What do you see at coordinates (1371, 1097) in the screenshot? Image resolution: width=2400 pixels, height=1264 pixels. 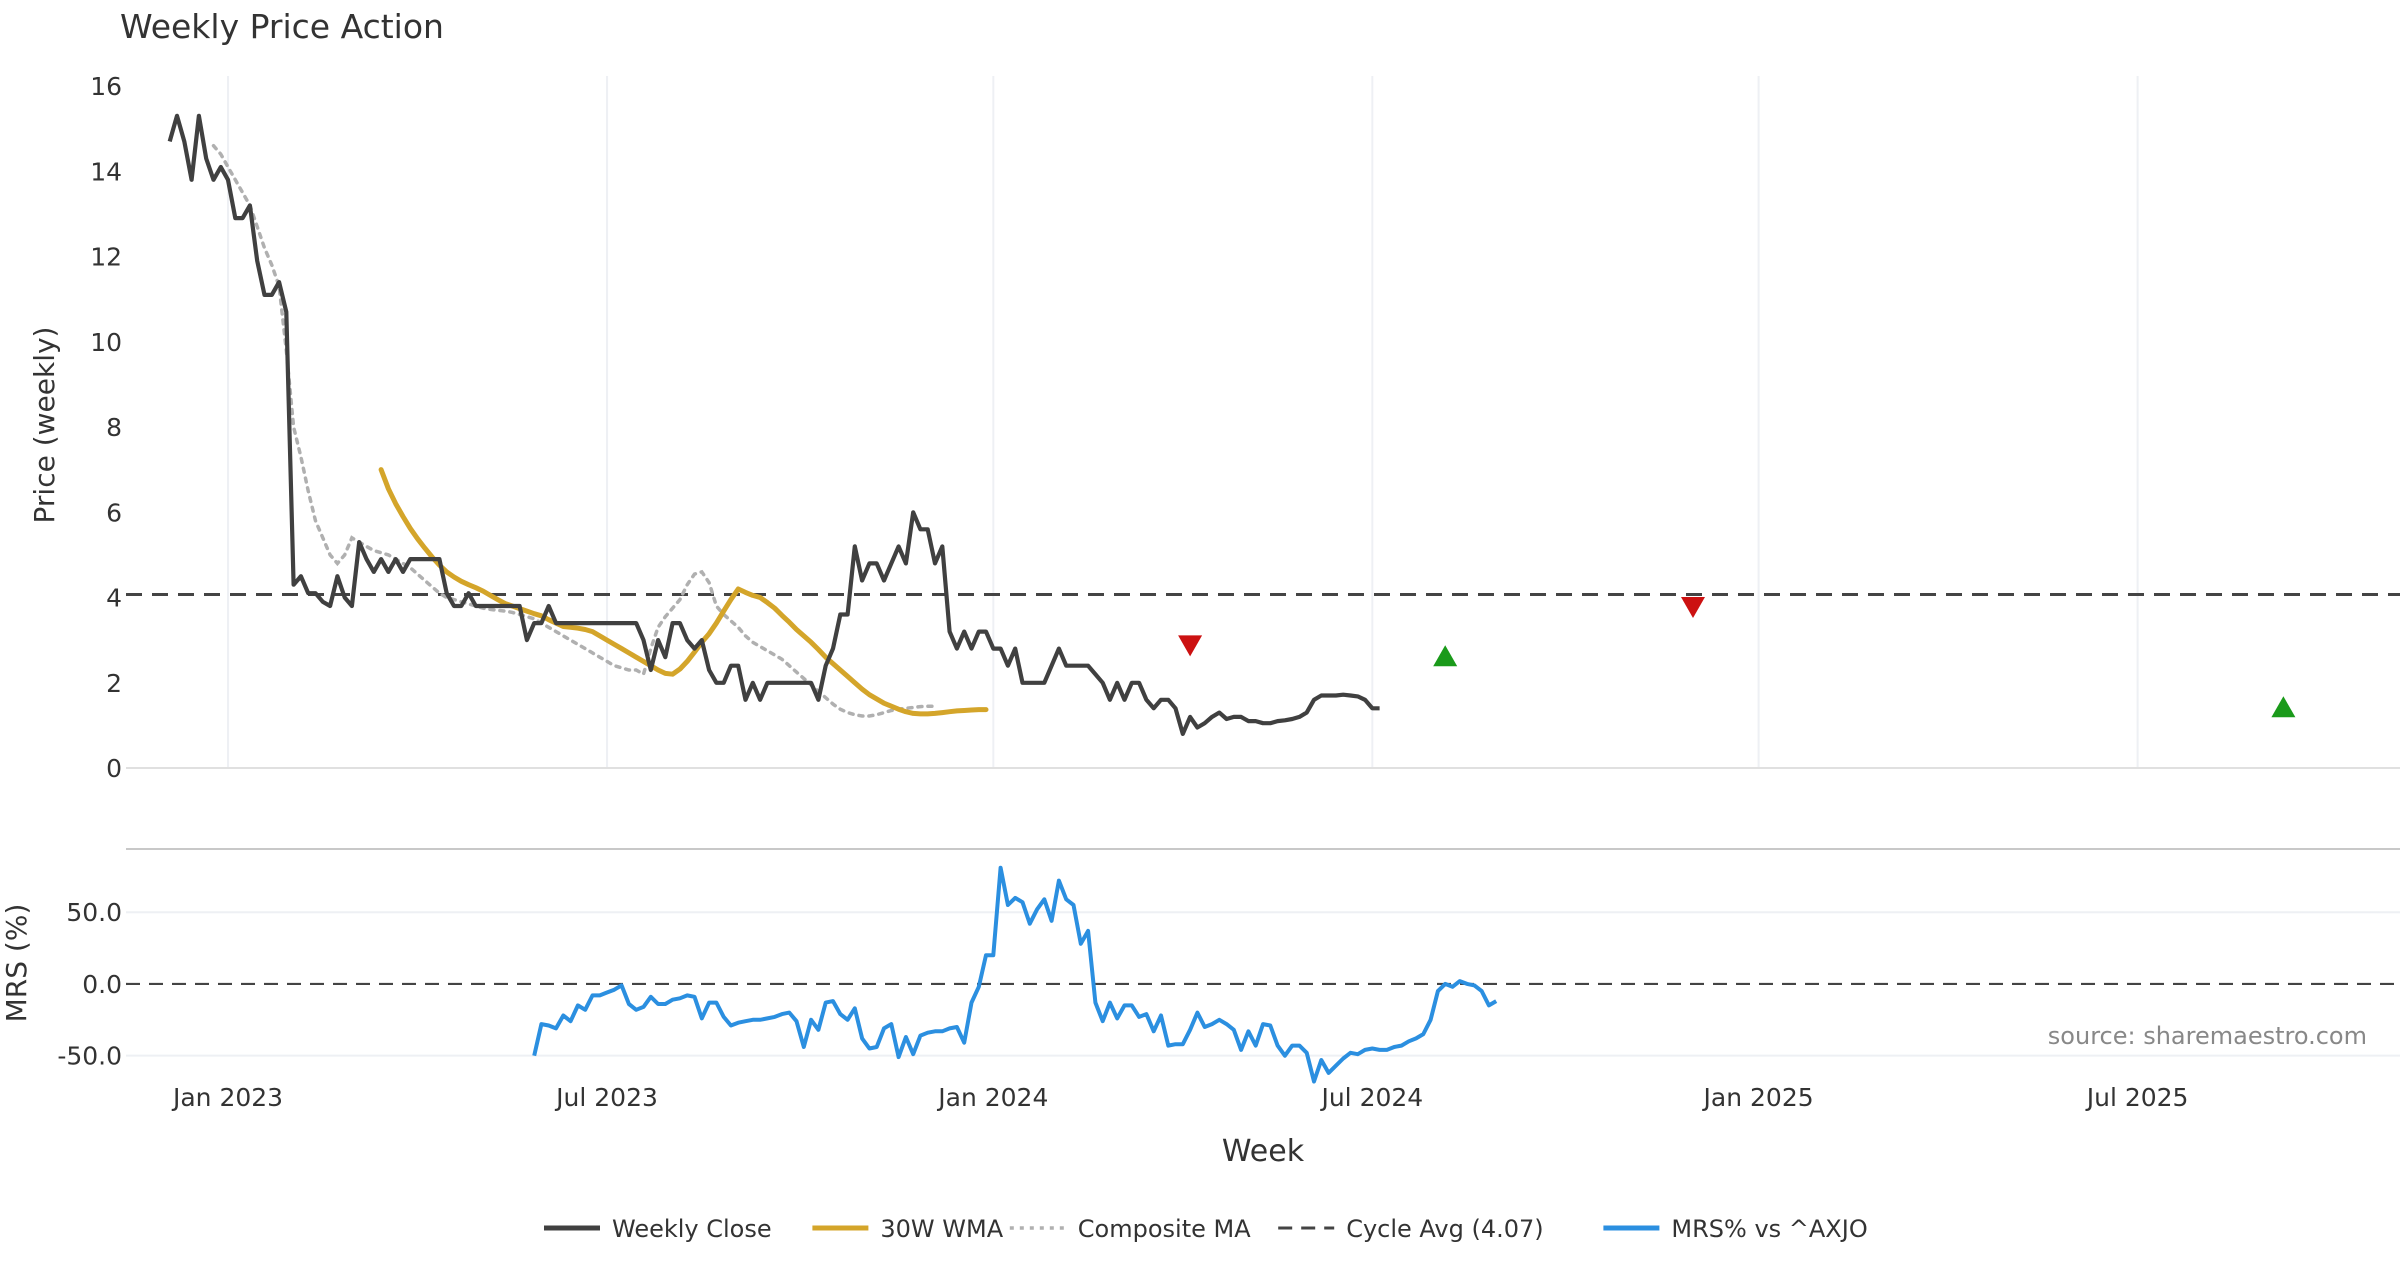 I see `x-tick-label: Jul 2024` at bounding box center [1371, 1097].